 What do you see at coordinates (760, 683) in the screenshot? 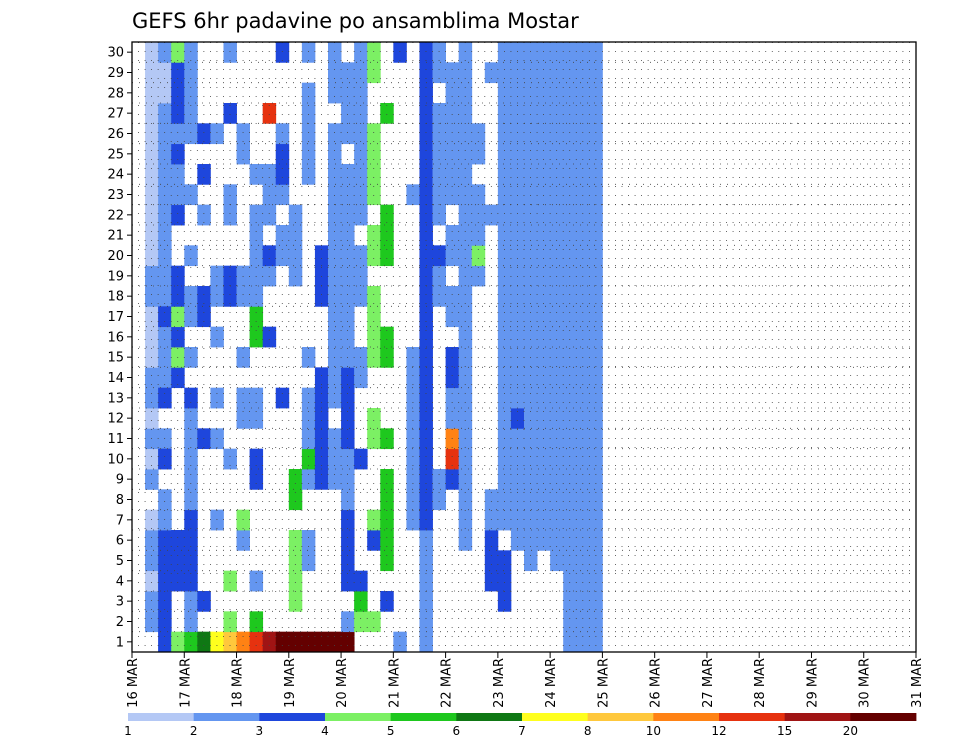
I see `x-tick-label: 28 MAR` at bounding box center [760, 683].